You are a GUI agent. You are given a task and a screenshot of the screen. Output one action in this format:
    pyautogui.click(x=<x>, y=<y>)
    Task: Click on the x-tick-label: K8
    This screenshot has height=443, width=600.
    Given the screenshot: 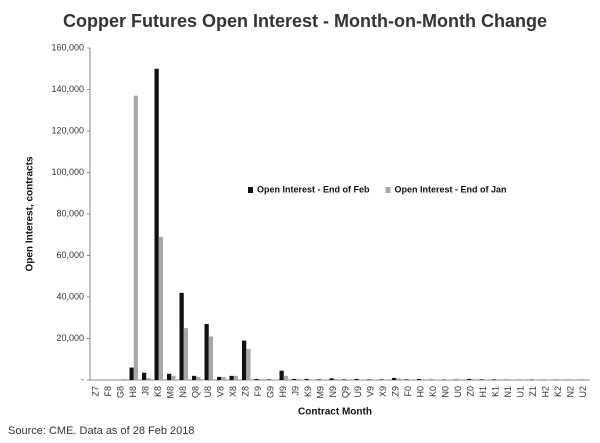 What is the action you would take?
    pyautogui.click(x=158, y=391)
    